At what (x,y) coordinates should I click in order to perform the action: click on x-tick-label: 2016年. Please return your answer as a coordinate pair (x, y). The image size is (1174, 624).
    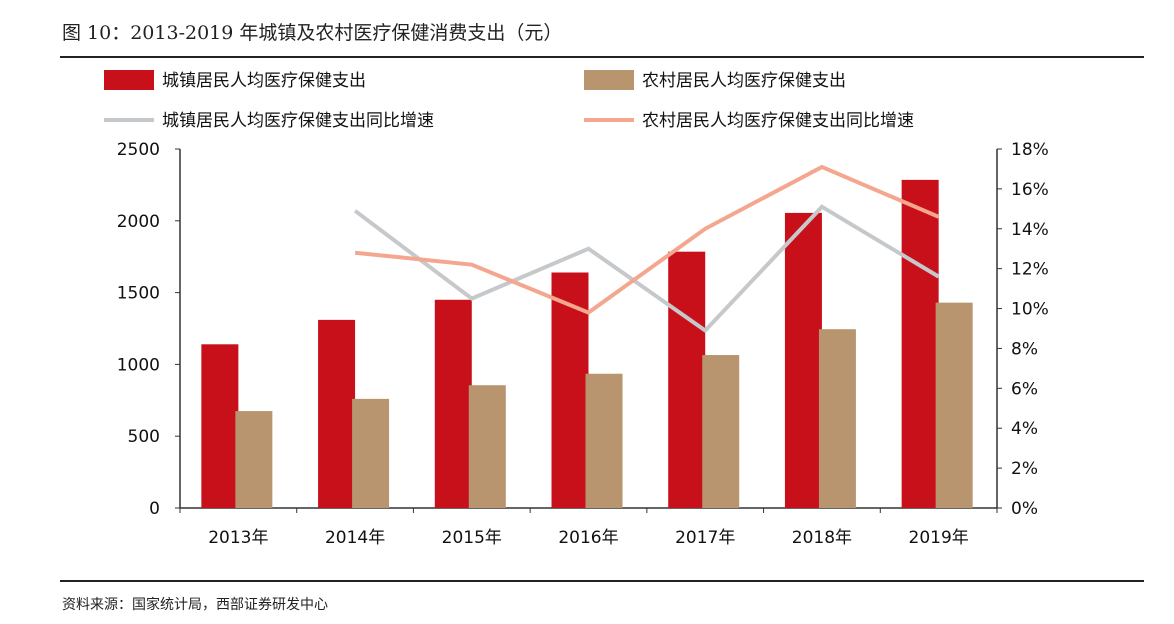
    Looking at the image, I should click on (588, 538).